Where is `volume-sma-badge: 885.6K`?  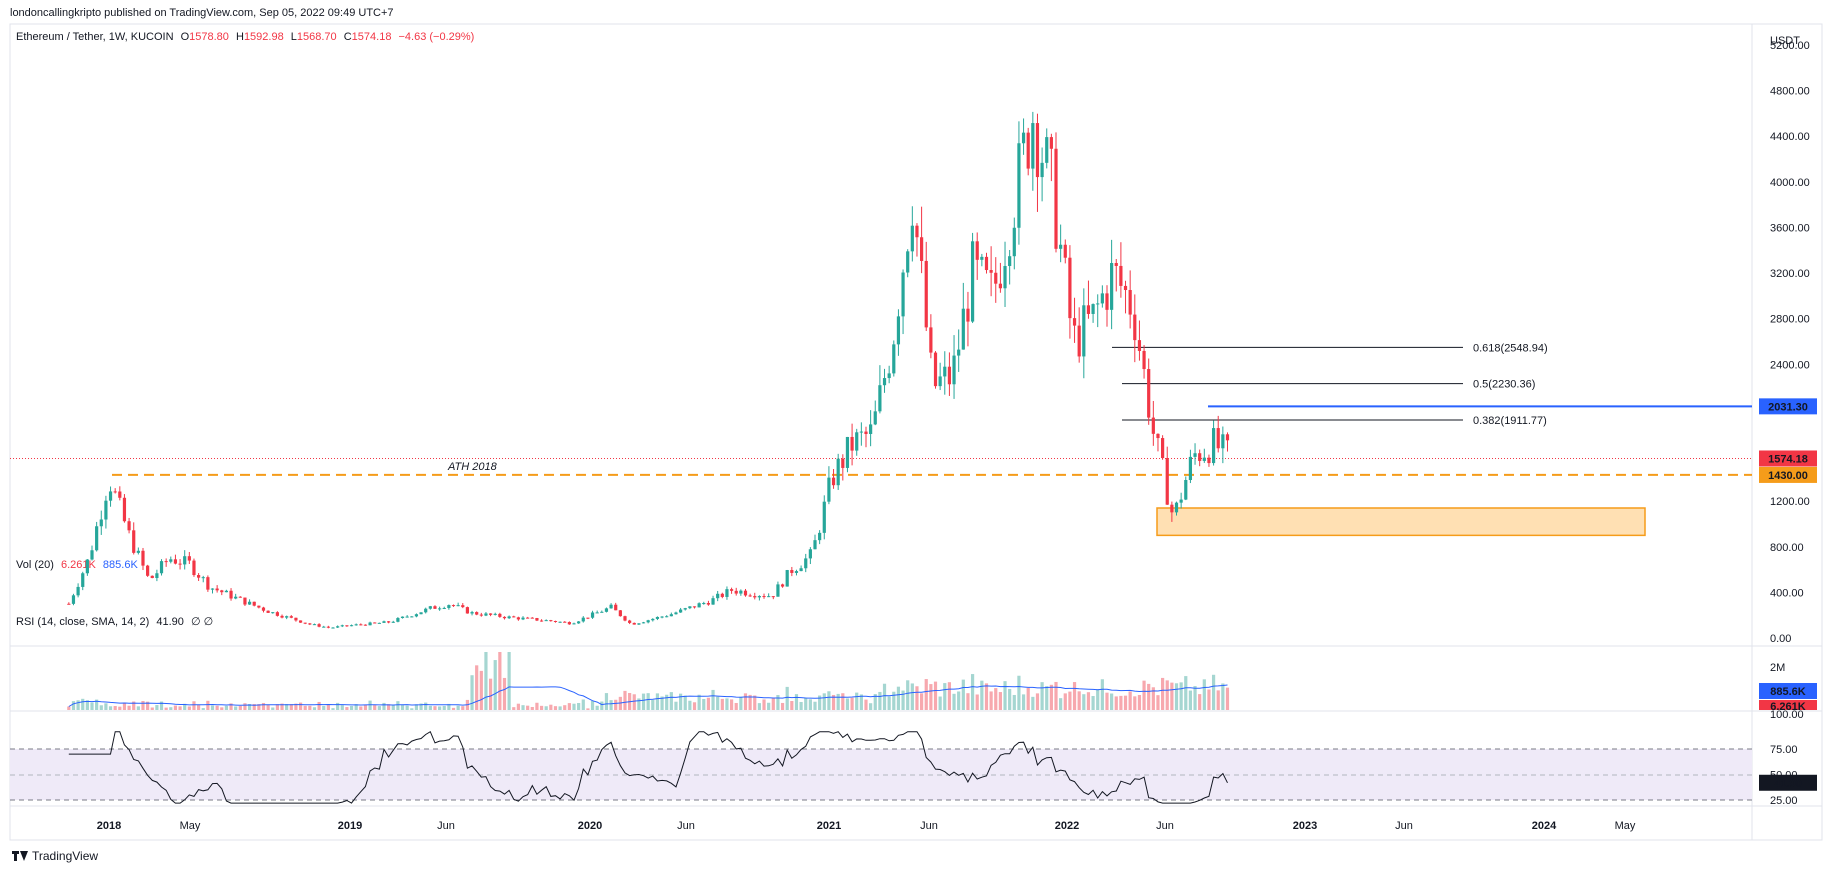 volume-sma-badge: 885.6K is located at coordinates (1788, 692).